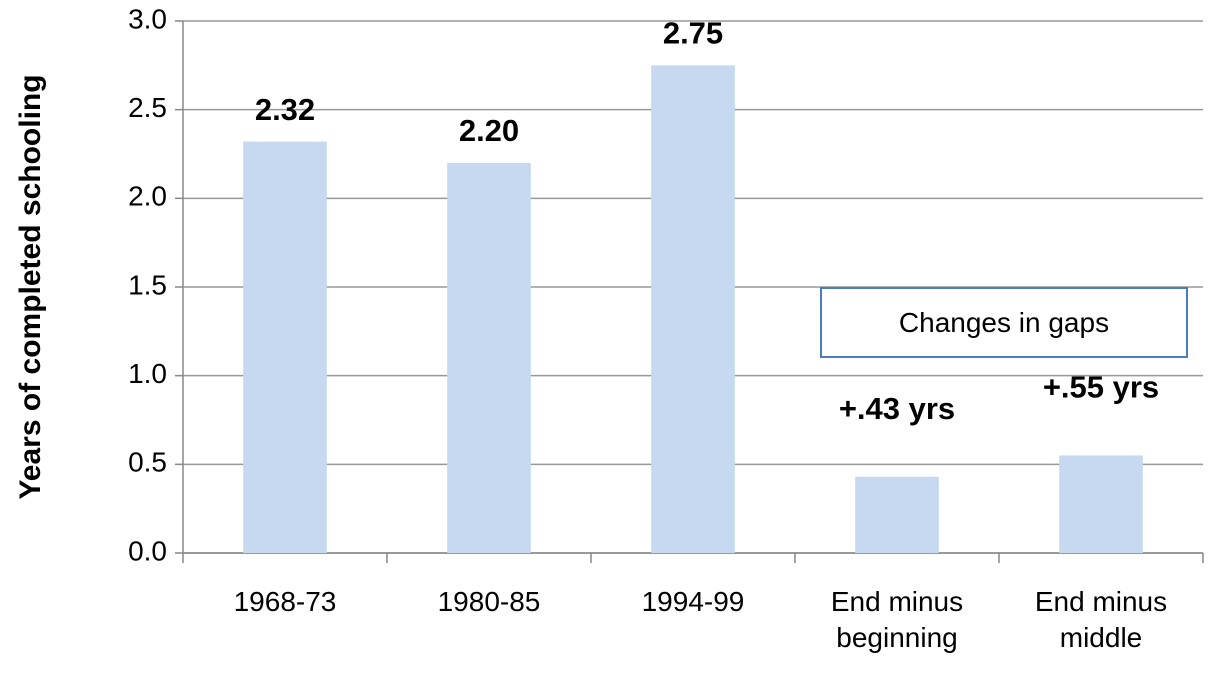  I want to click on x-tick-label: End minus beginning, so click(897, 619).